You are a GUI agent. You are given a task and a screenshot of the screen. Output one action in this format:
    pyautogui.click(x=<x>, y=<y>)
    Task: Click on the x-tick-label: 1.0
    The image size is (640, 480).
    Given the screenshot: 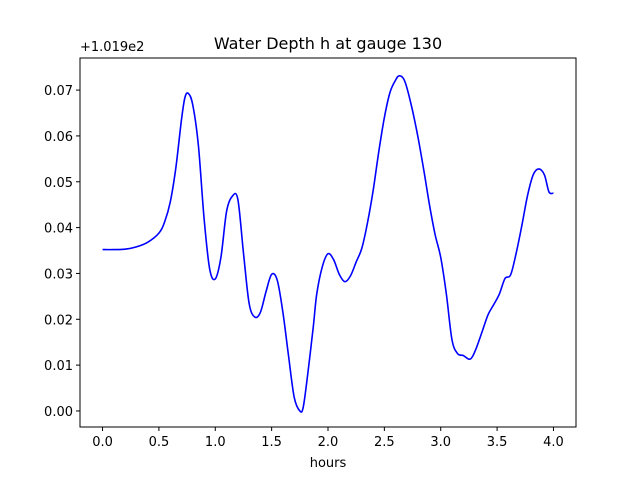 What is the action you would take?
    pyautogui.click(x=215, y=442)
    